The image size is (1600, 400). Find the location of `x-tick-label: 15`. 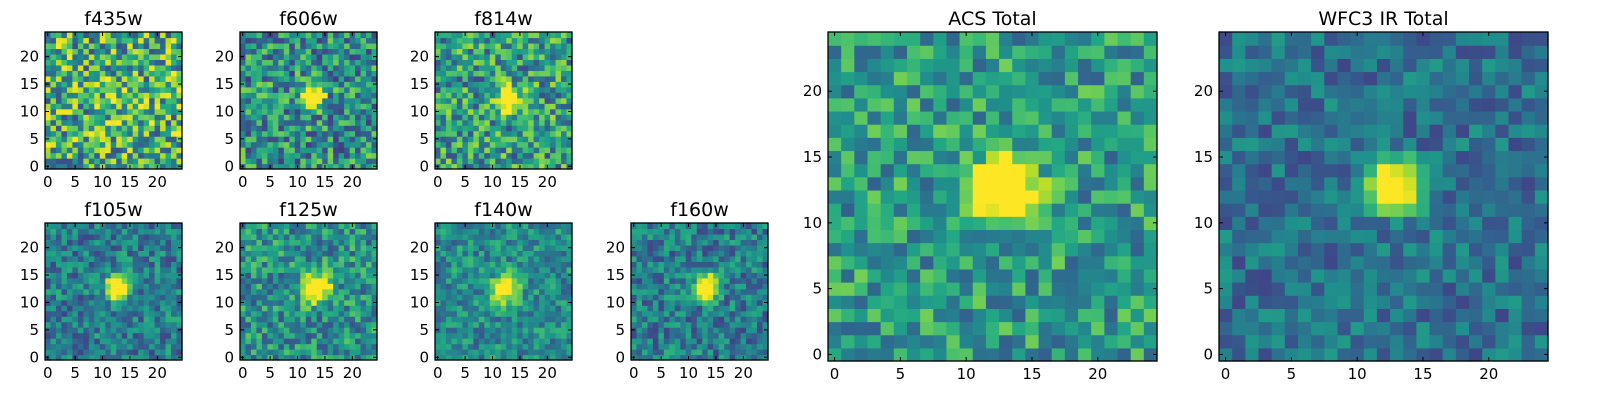

x-tick-label: 15 is located at coordinates (324, 182).